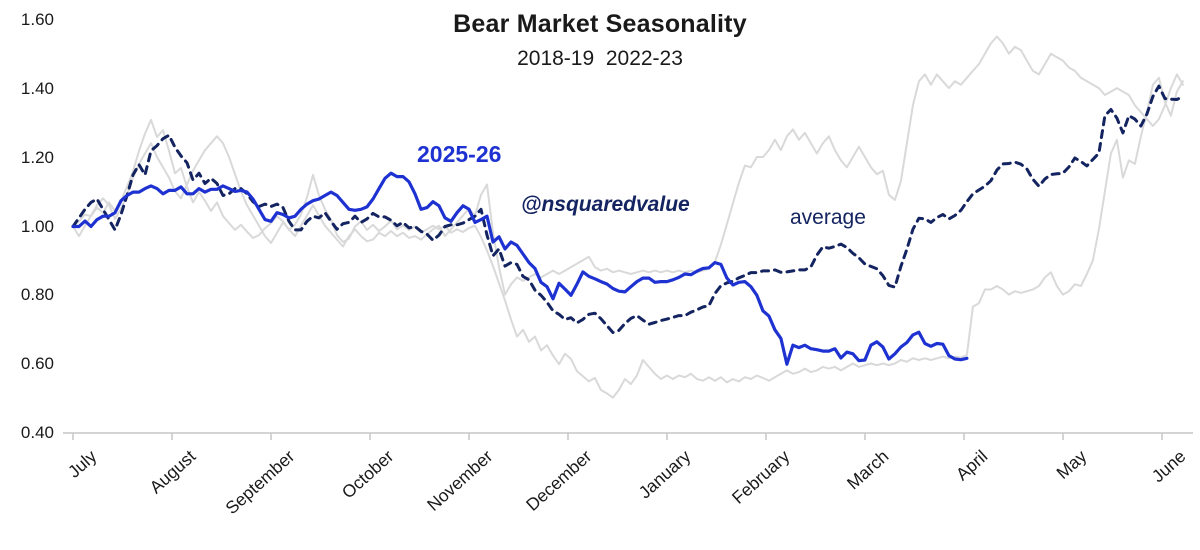 The image size is (1200, 550). What do you see at coordinates (37, 364) in the screenshot?
I see `y-tick-label: 0.60` at bounding box center [37, 364].